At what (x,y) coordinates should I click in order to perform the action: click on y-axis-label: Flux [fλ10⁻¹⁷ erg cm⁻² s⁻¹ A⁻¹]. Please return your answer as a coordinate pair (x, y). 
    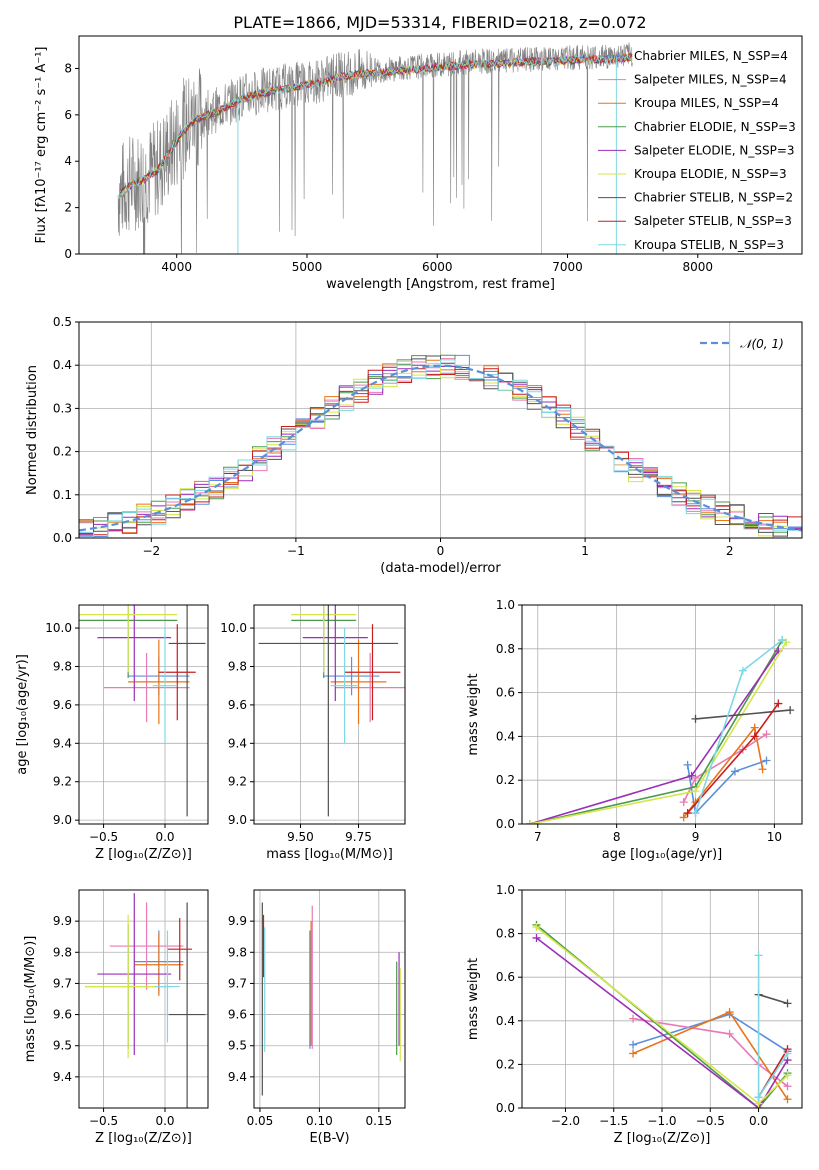
    Looking at the image, I should click on (41, 145).